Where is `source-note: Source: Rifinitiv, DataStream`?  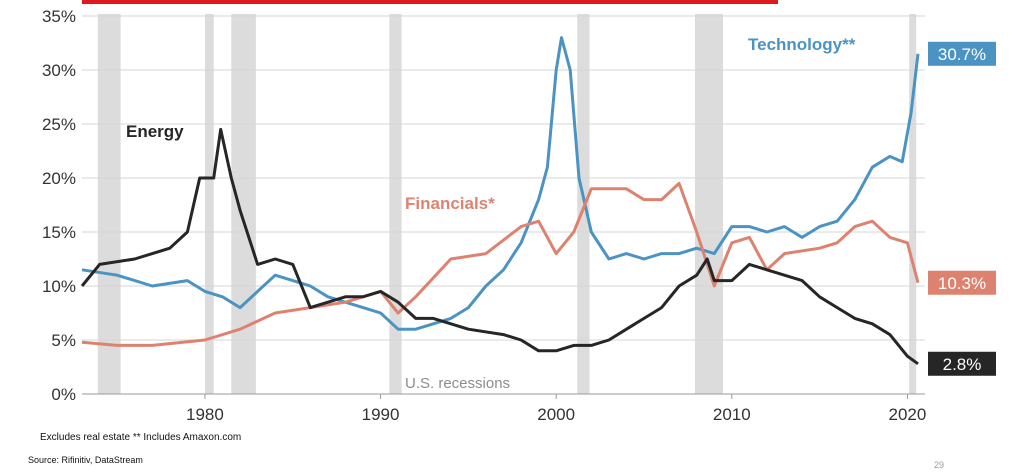
source-note: Source: Rifinitiv, DataStream is located at coordinates (85, 460).